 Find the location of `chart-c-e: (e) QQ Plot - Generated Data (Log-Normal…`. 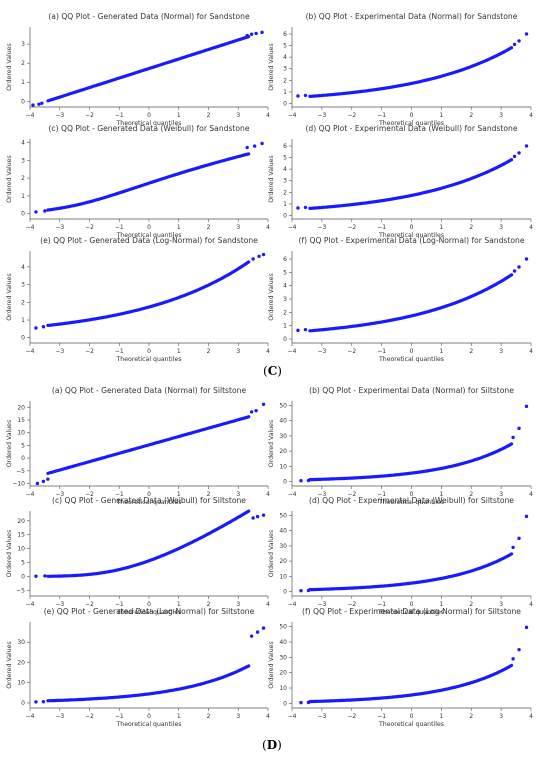

chart-c-e: (e) QQ Plot - Generated Data (Log-Normal… is located at coordinates (138, 299).